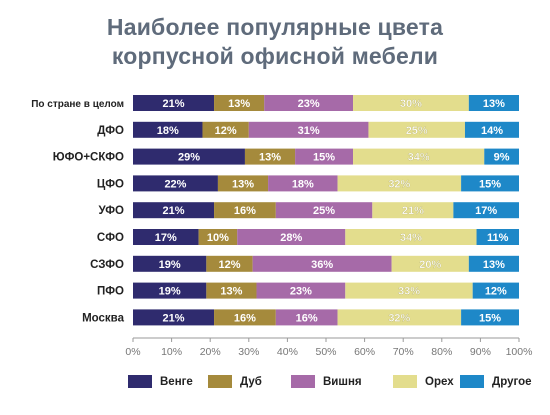  I want to click on legend-item: Другое, so click(496, 381).